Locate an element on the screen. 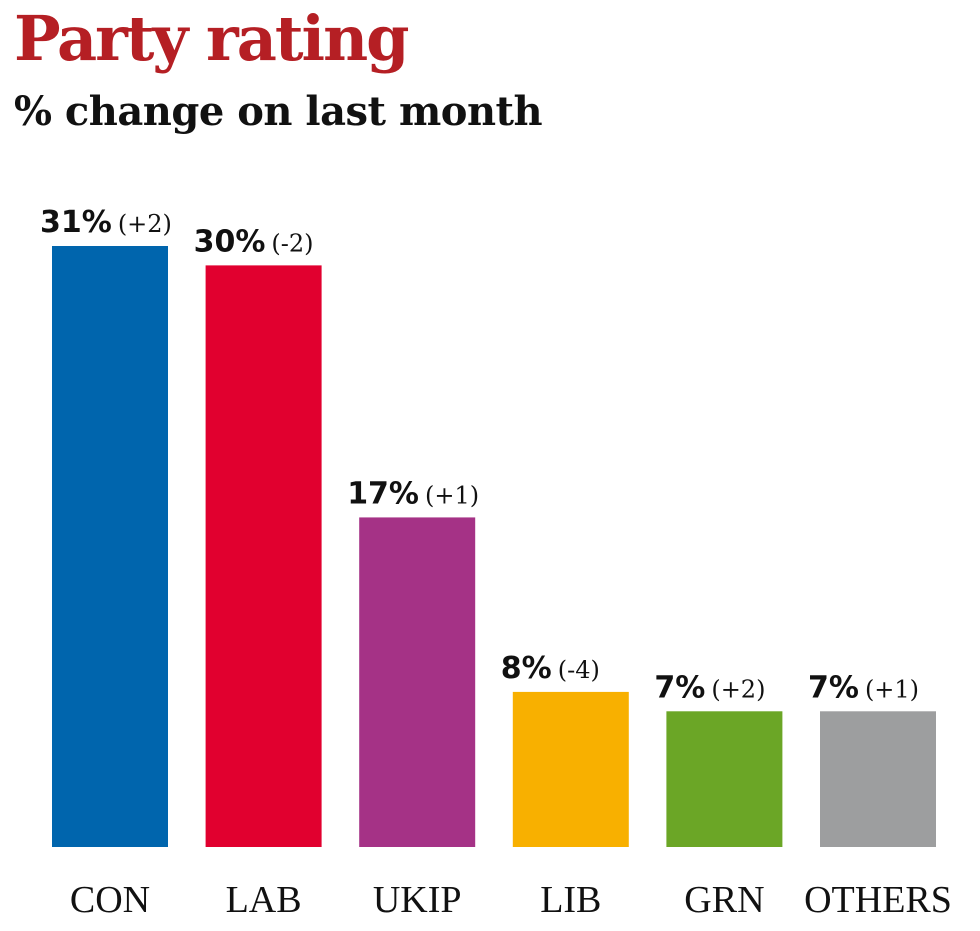 This screenshot has height=931, width=980. bar-con is located at coordinates (110, 546).